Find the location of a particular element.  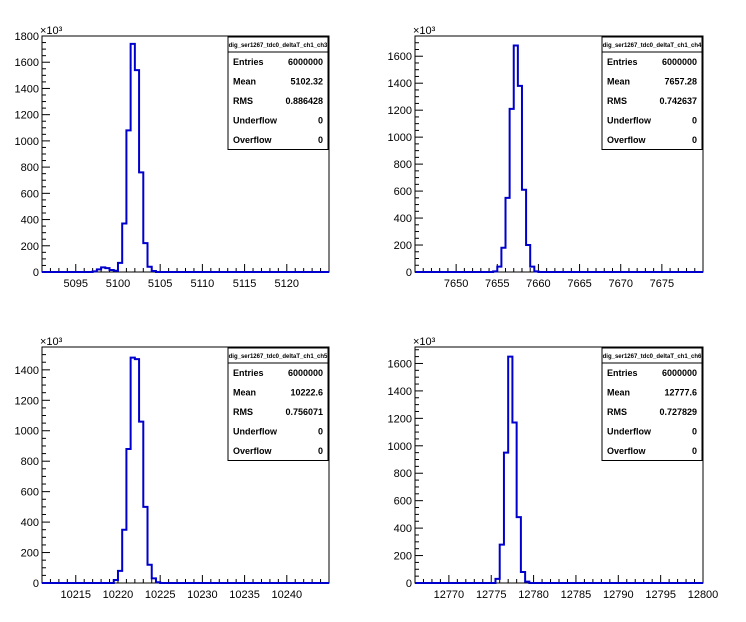

stat-value: 0.886428 is located at coordinates (304, 101).